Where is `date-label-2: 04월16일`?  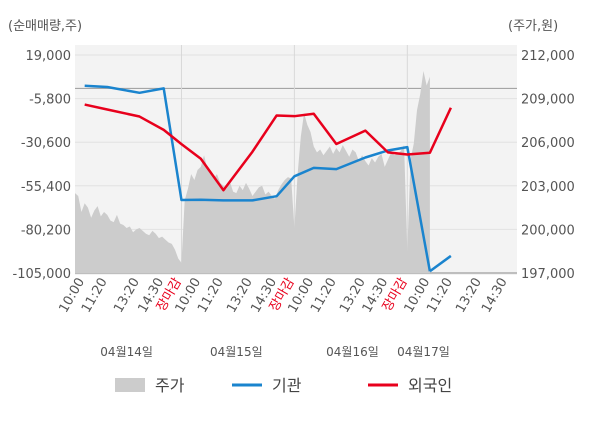 date-label-2: 04월16일 is located at coordinates (352, 352).